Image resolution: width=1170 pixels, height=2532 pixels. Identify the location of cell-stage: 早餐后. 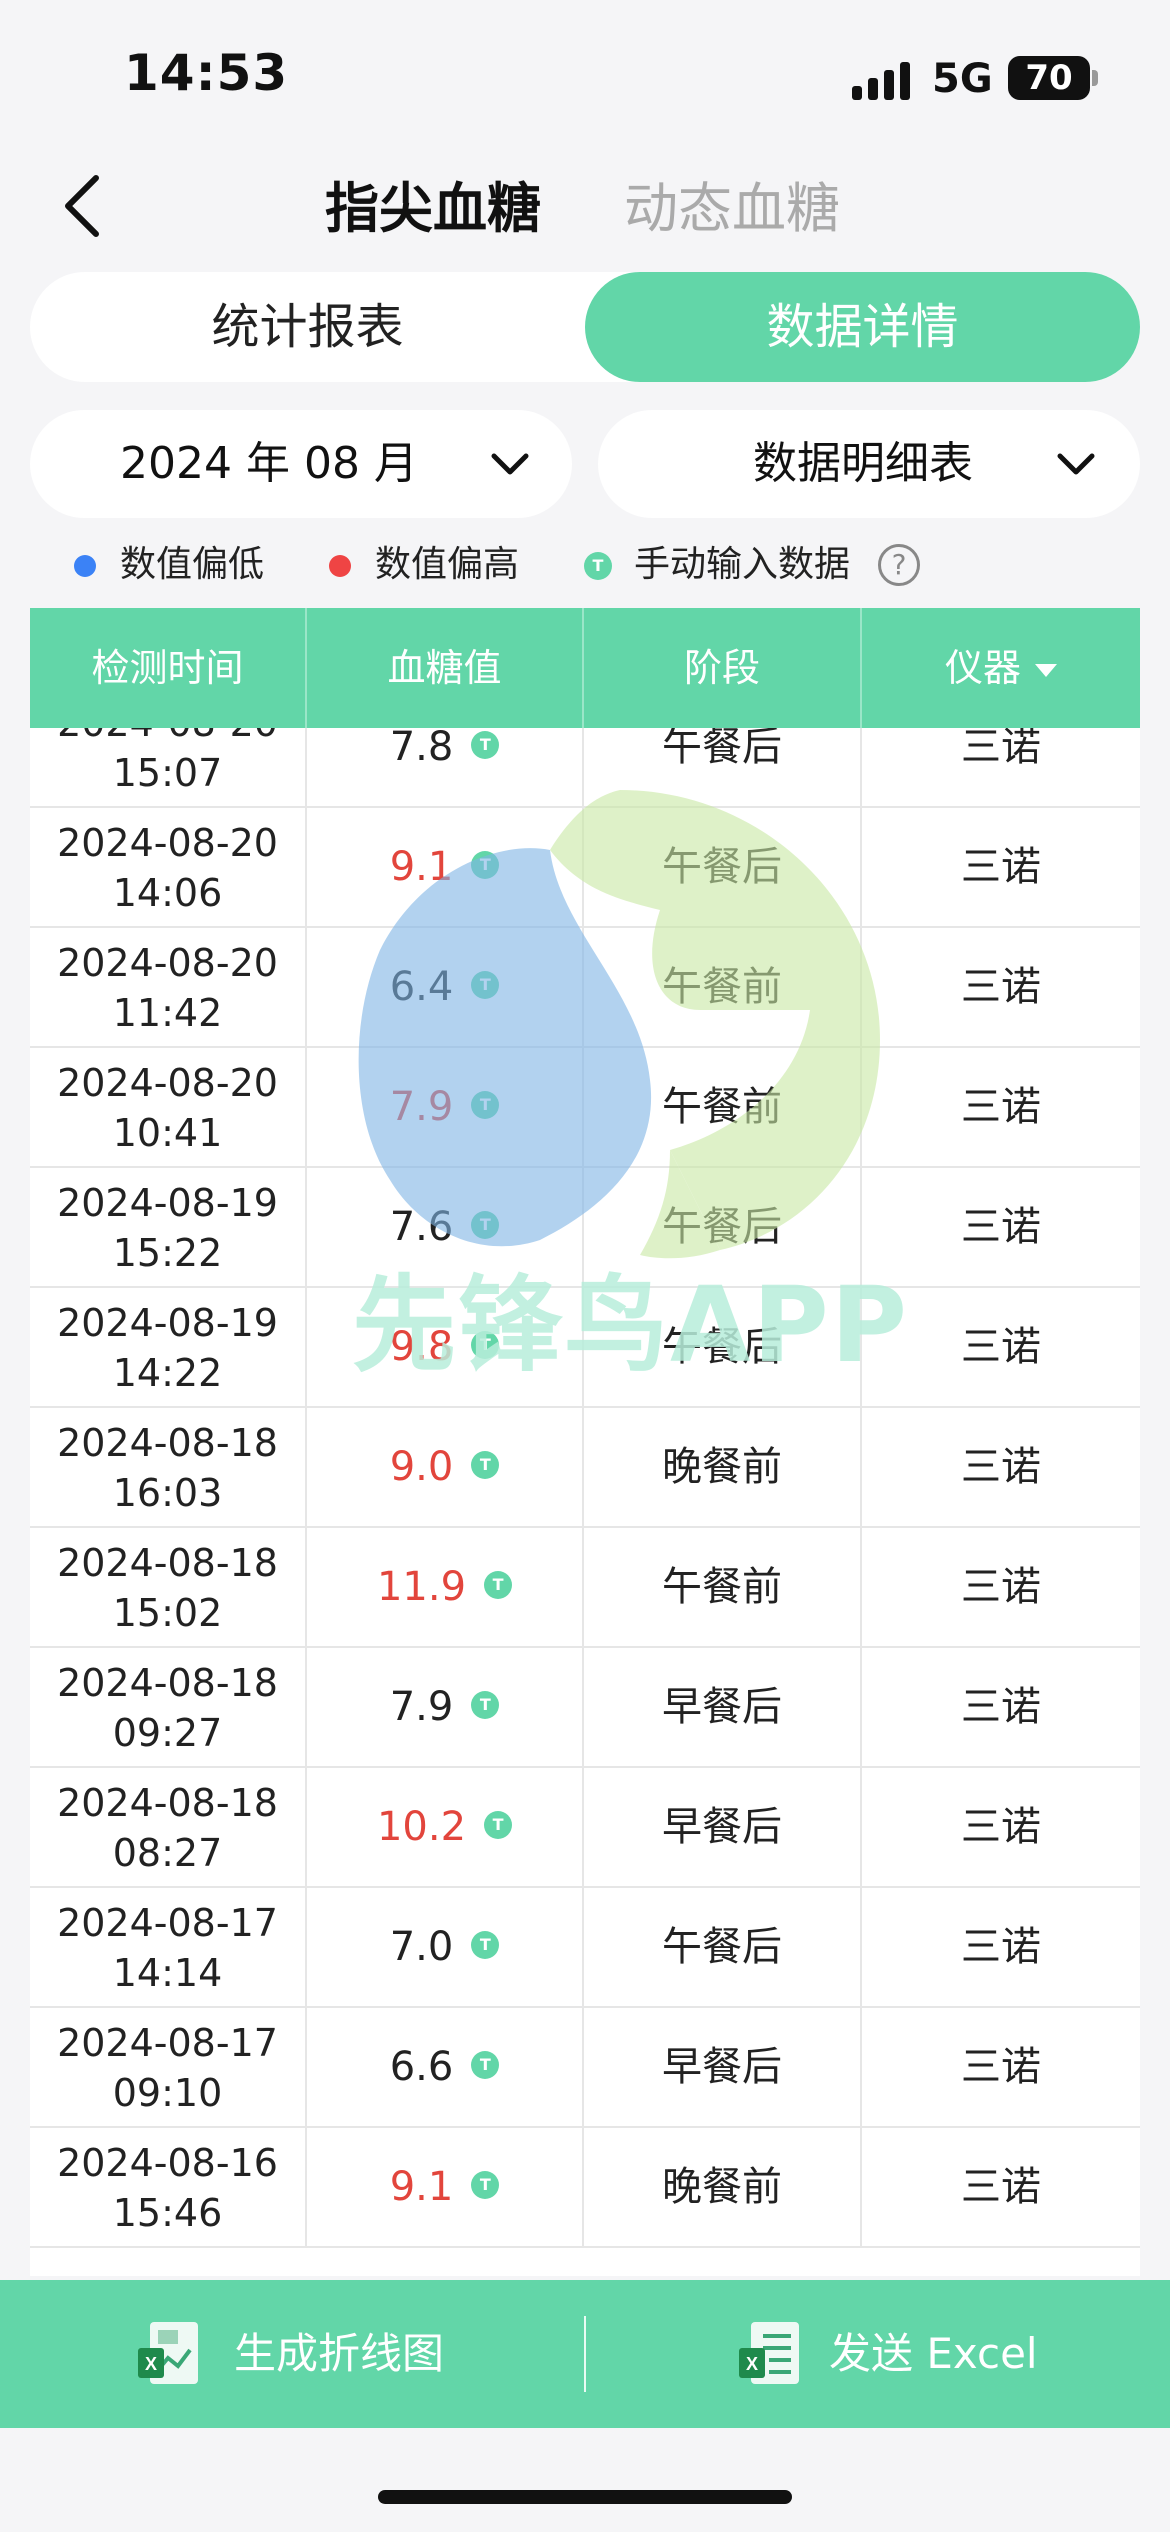
(723, 1827).